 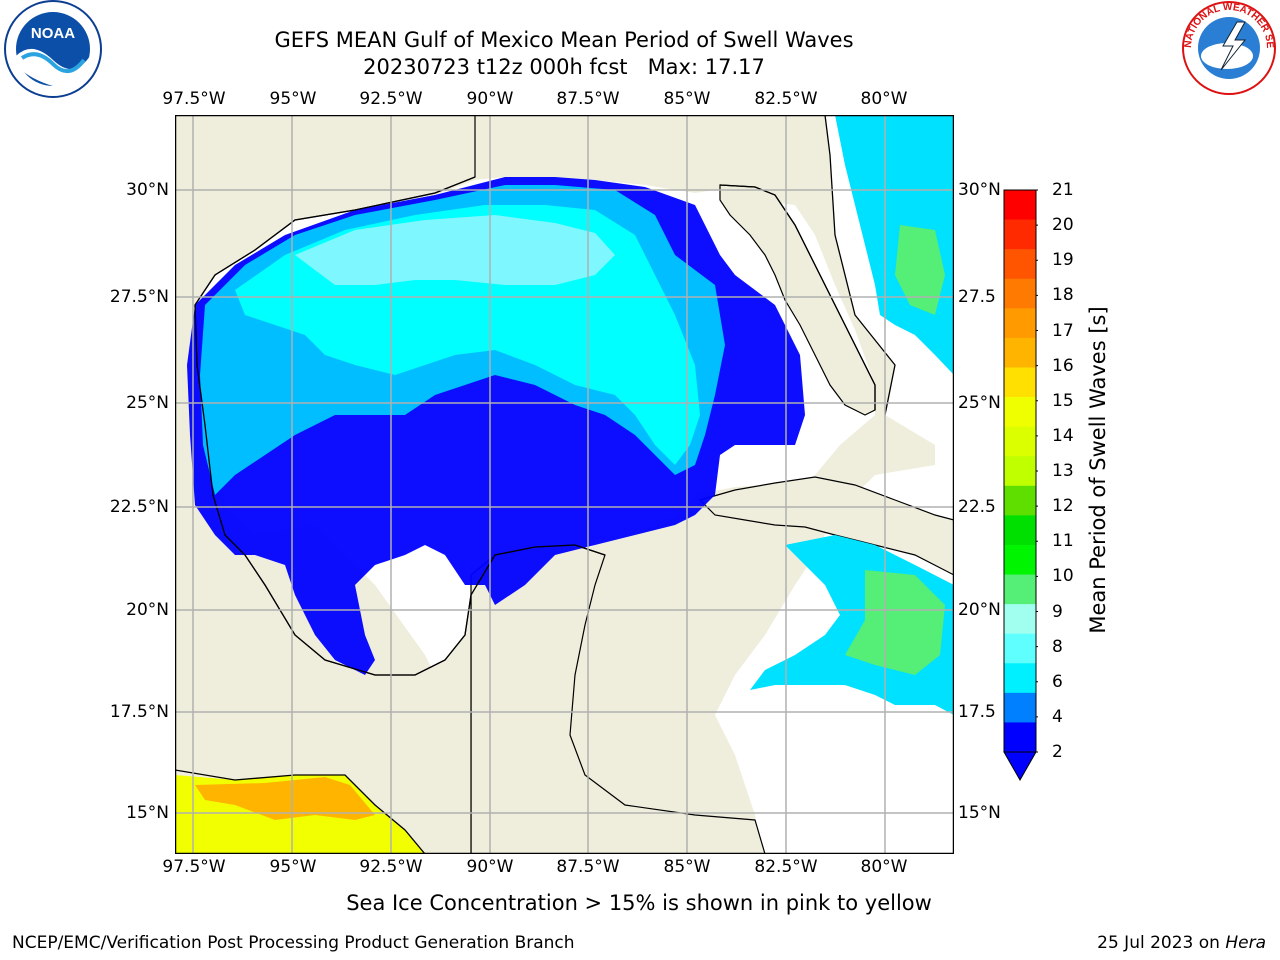 What do you see at coordinates (564, 67) in the screenshot?
I see `chart-subtitle: 20230723 t12z 000h fcst Max: 17.17` at bounding box center [564, 67].